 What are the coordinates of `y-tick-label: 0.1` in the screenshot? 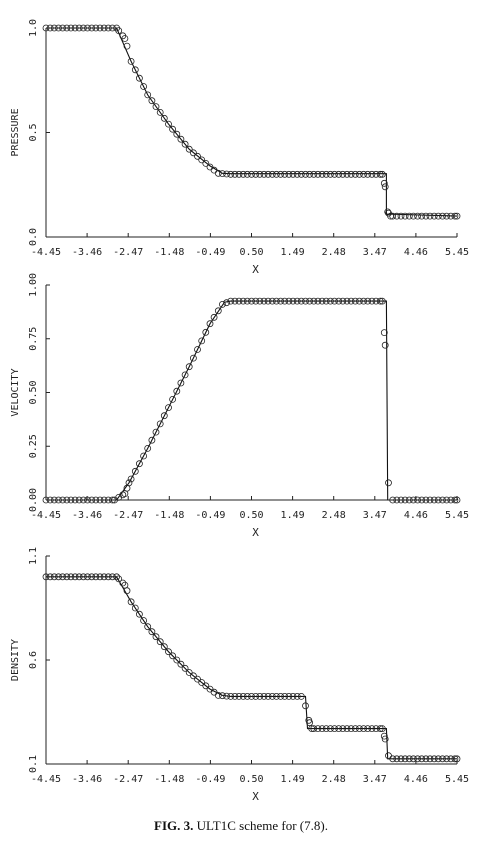 It's located at (33, 764).